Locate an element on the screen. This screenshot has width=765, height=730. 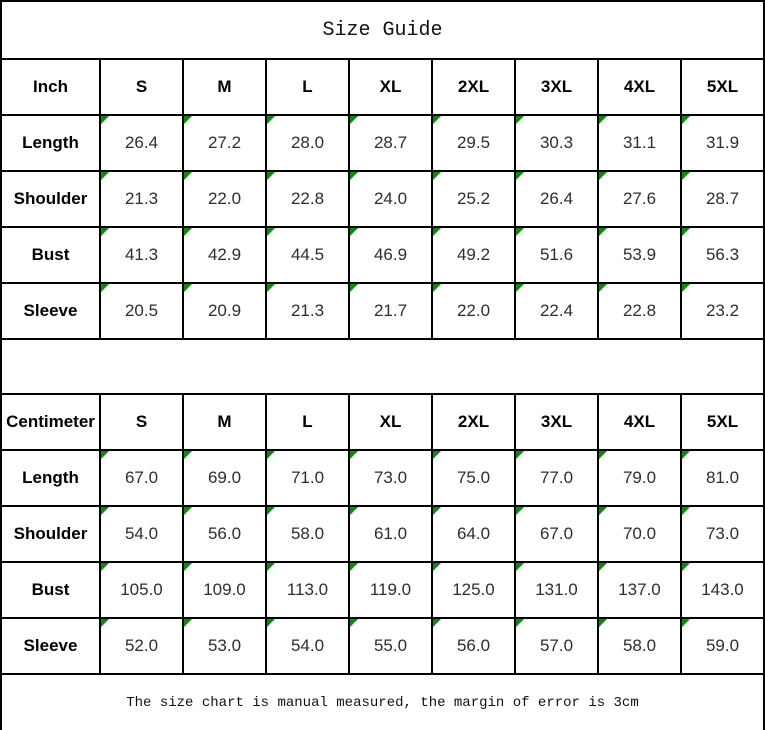
table-row: Length 26.4 27.2 28.0 28.7 29.5 30.3 31.1 31.9 is located at coordinates (382, 143).